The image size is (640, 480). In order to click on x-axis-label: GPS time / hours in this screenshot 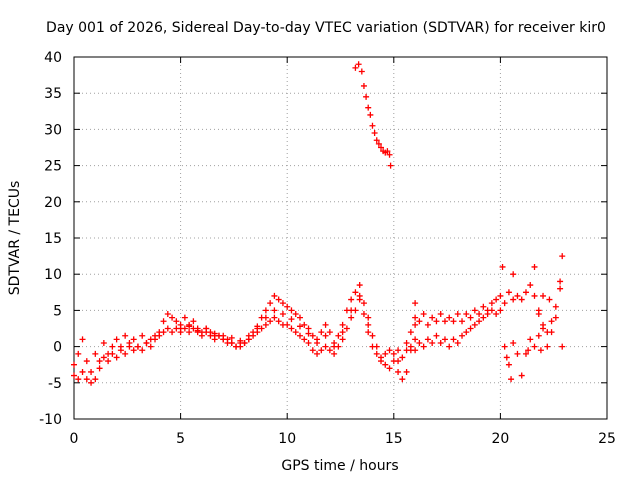, I will do `click(339, 466)`.